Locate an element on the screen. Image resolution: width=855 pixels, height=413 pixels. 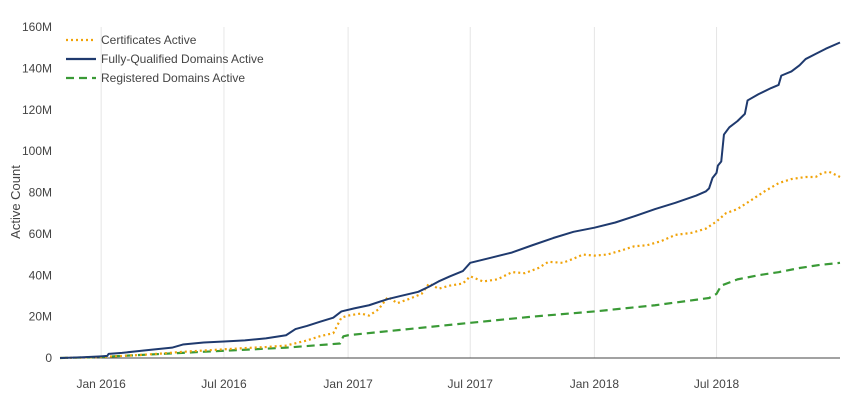
y-tick-label: 40M is located at coordinates (40, 275).